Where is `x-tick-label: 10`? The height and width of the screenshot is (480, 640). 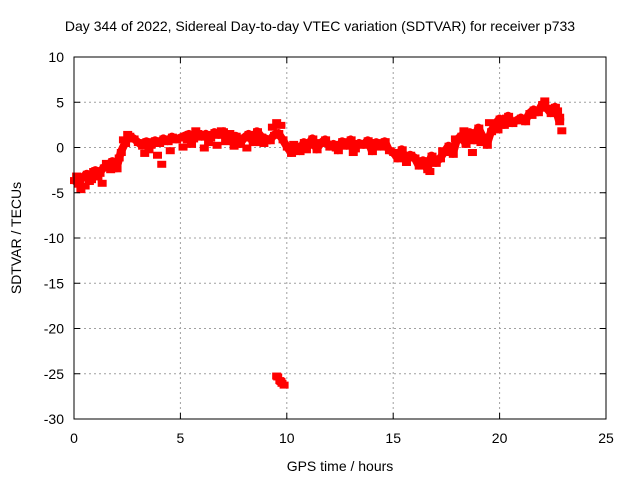 x-tick-label: 10 is located at coordinates (287, 438).